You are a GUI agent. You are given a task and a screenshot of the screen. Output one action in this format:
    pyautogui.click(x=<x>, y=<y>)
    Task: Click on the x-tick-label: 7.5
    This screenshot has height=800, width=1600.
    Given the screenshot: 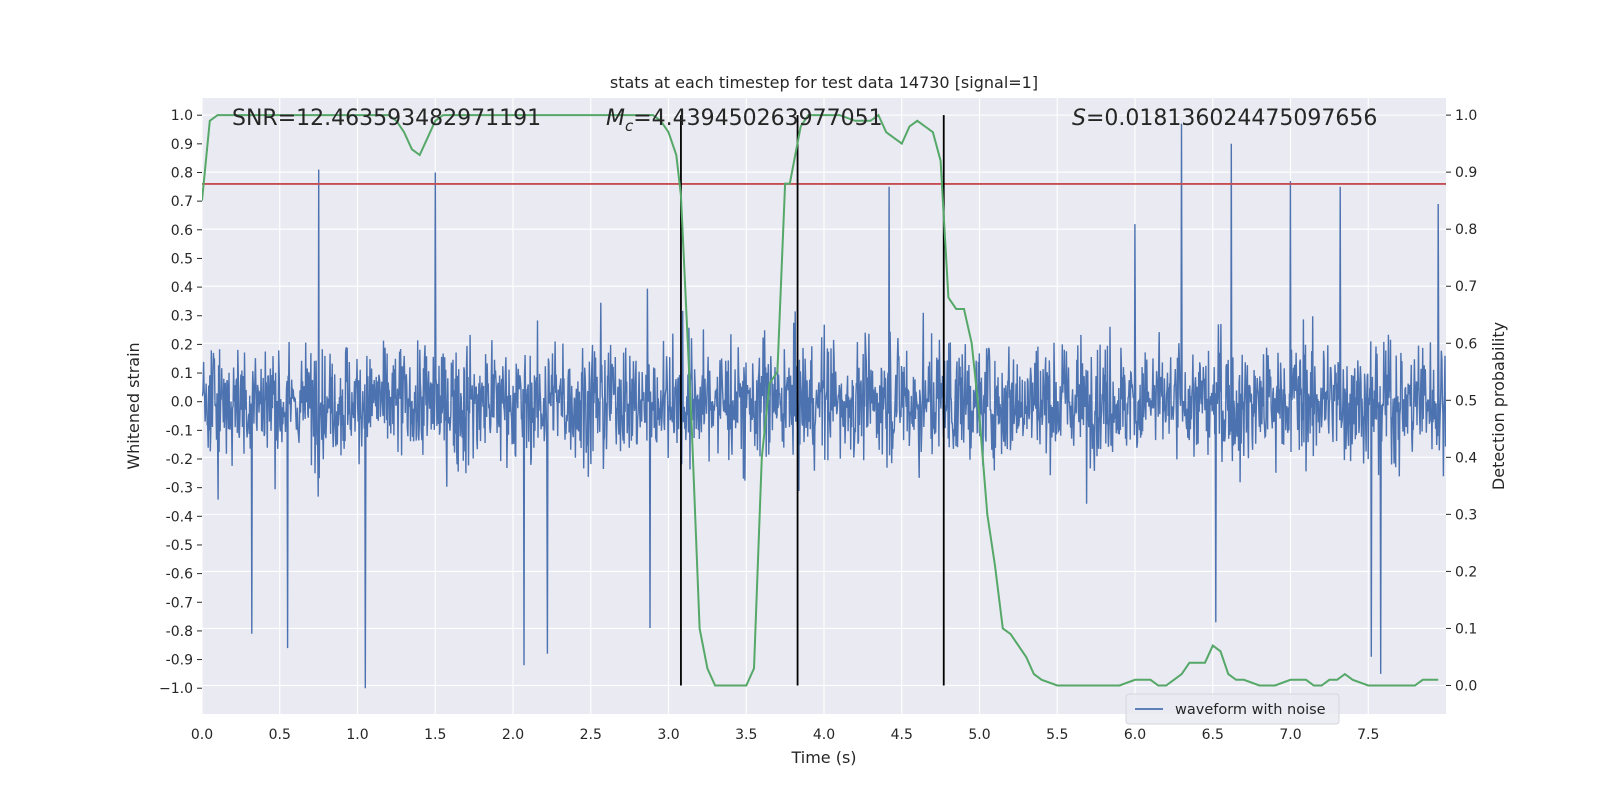 What is the action you would take?
    pyautogui.click(x=1368, y=735)
    